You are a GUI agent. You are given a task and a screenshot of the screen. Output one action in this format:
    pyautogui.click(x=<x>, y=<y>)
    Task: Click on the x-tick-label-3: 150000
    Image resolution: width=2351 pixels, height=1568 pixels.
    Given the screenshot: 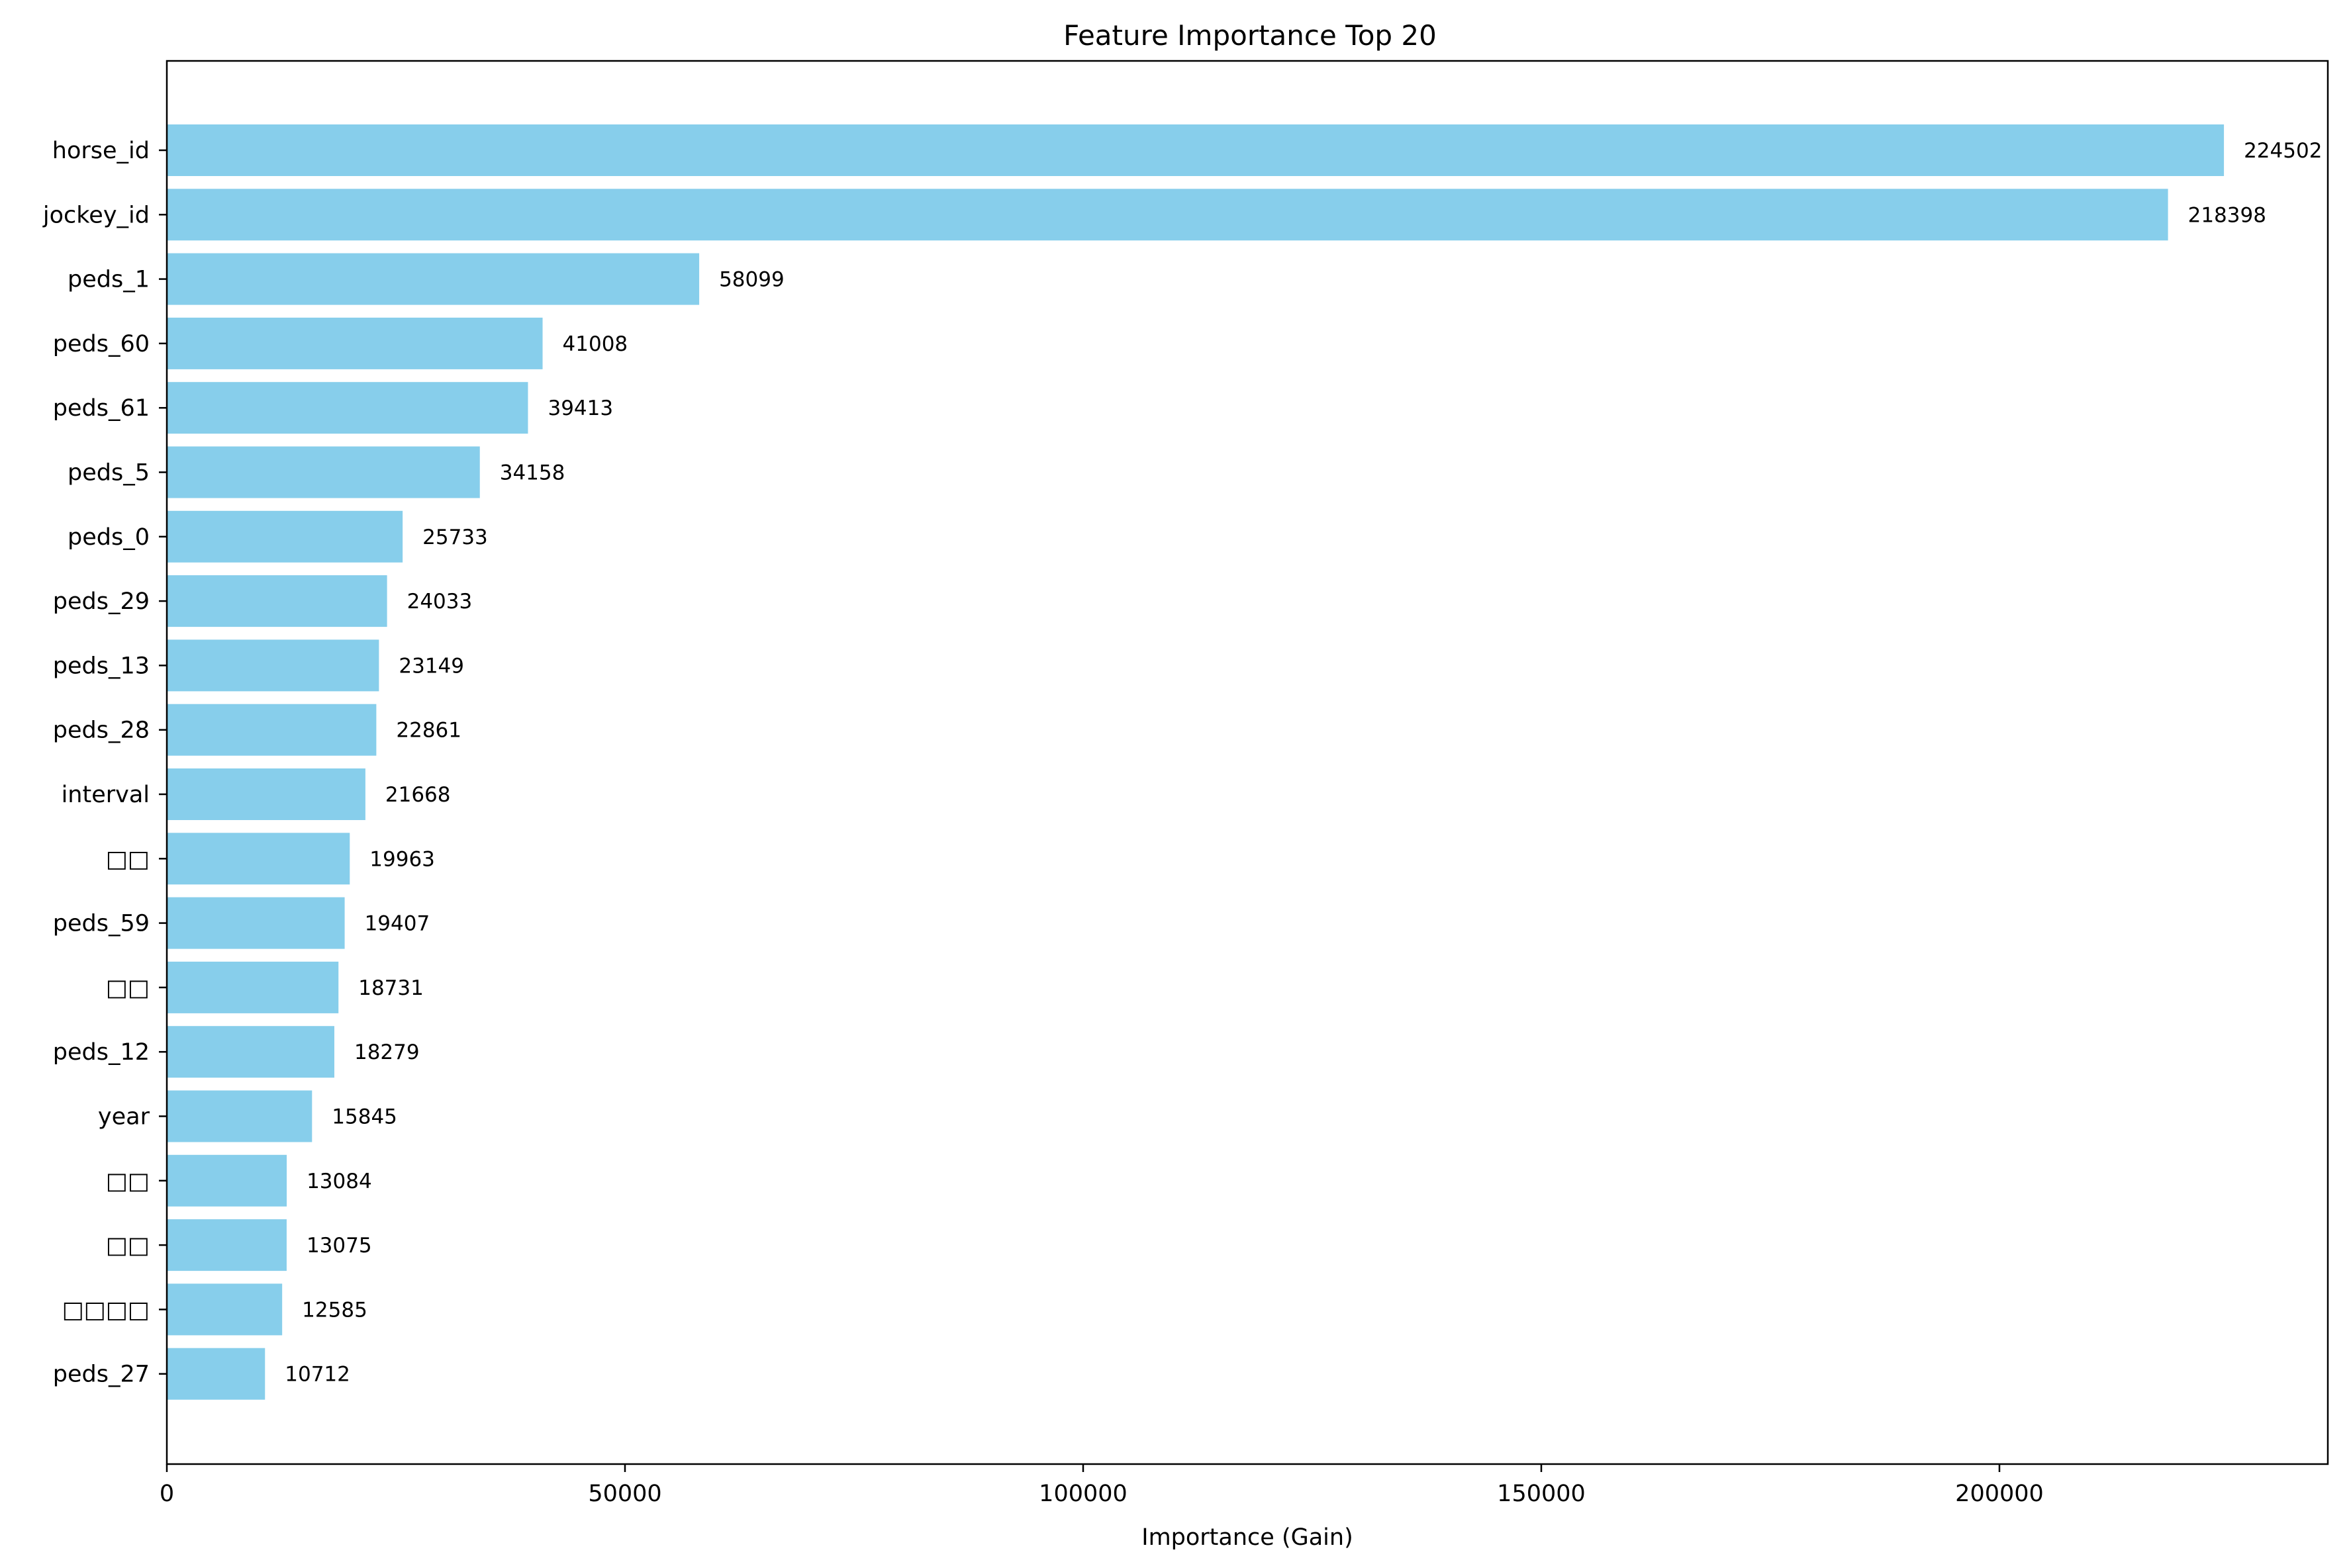 What is the action you would take?
    pyautogui.click(x=1541, y=1494)
    